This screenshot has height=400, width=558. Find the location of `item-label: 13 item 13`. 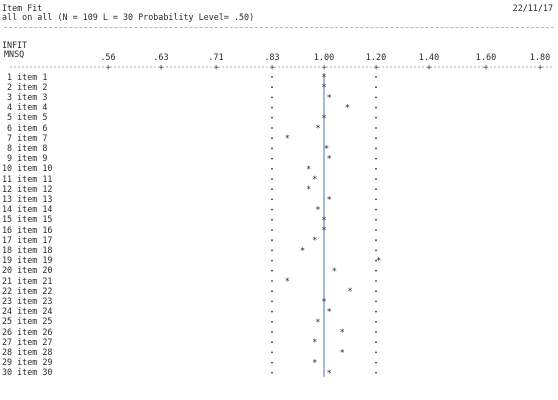

item-label: 13 item 13 is located at coordinates (27, 198).